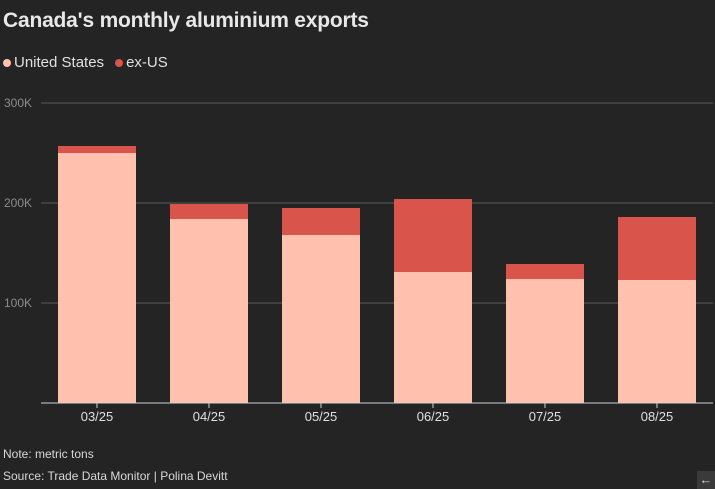 Image resolution: width=715 pixels, height=489 pixels. What do you see at coordinates (321, 416) in the screenshot?
I see `x-tick-label: 05/25` at bounding box center [321, 416].